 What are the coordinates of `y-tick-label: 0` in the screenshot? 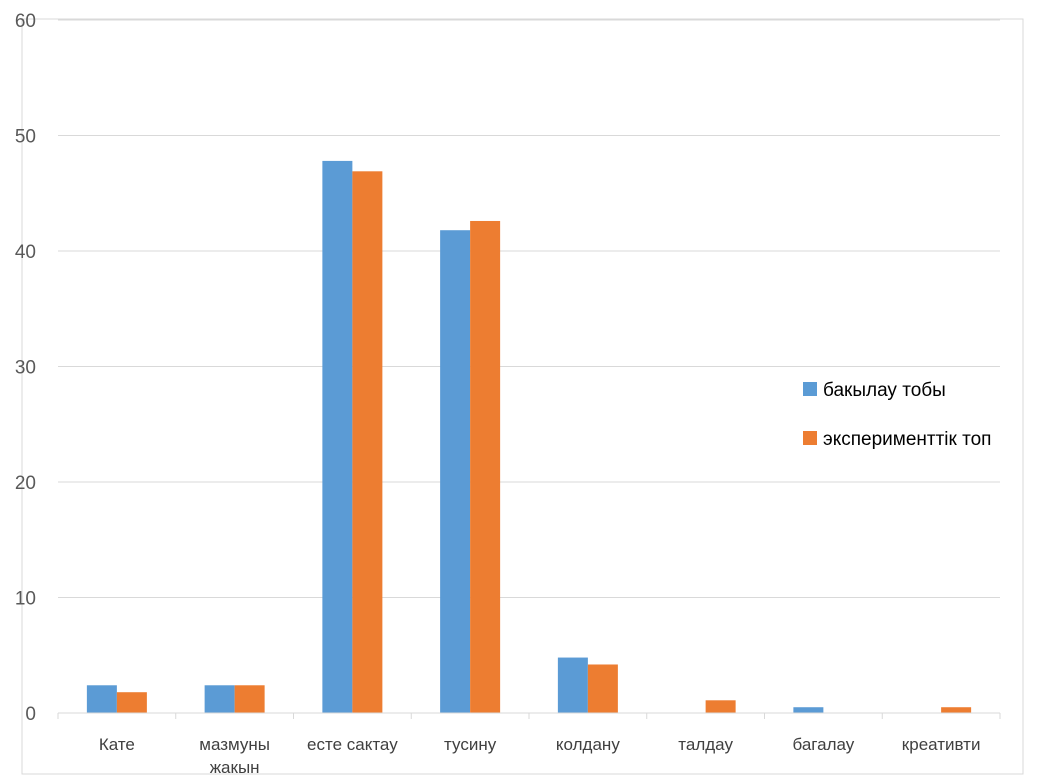 It's located at (30, 714).